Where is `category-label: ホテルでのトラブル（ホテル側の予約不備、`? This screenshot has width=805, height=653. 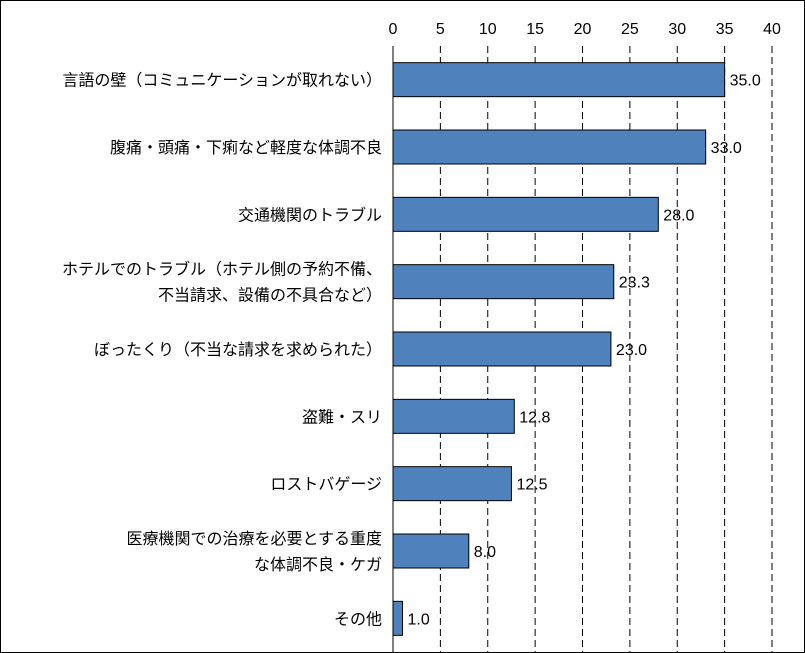 category-label: ホテルでのトラブル（ホテル側の予約不備、 is located at coordinates (222, 269).